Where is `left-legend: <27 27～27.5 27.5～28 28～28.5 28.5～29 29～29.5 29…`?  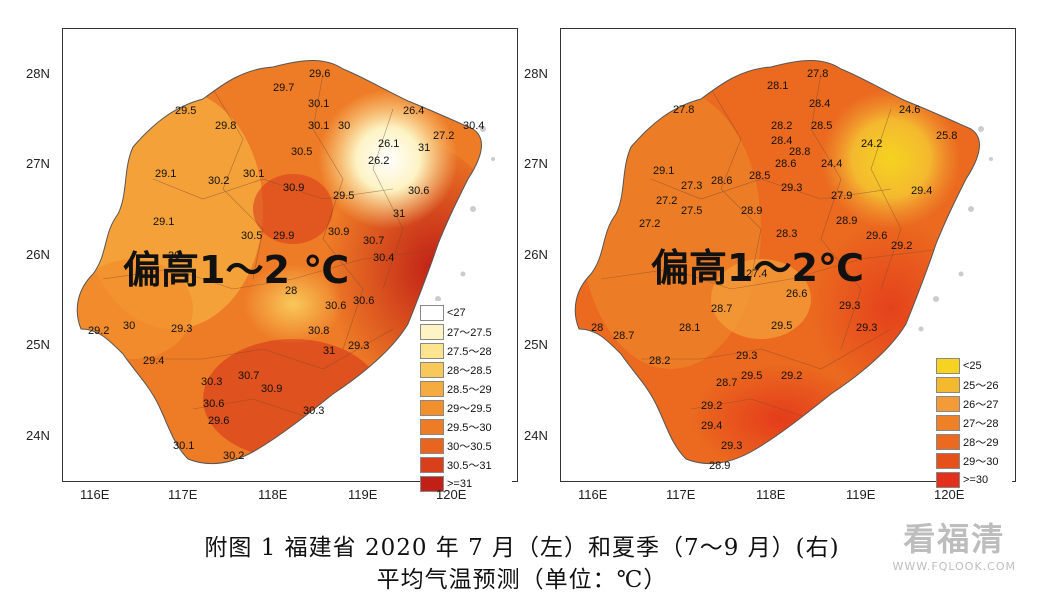
left-legend: <27 27～27.5 27.5～28 28～28.5 28.5～29 29～29.5 29… is located at coordinates (466, 398).